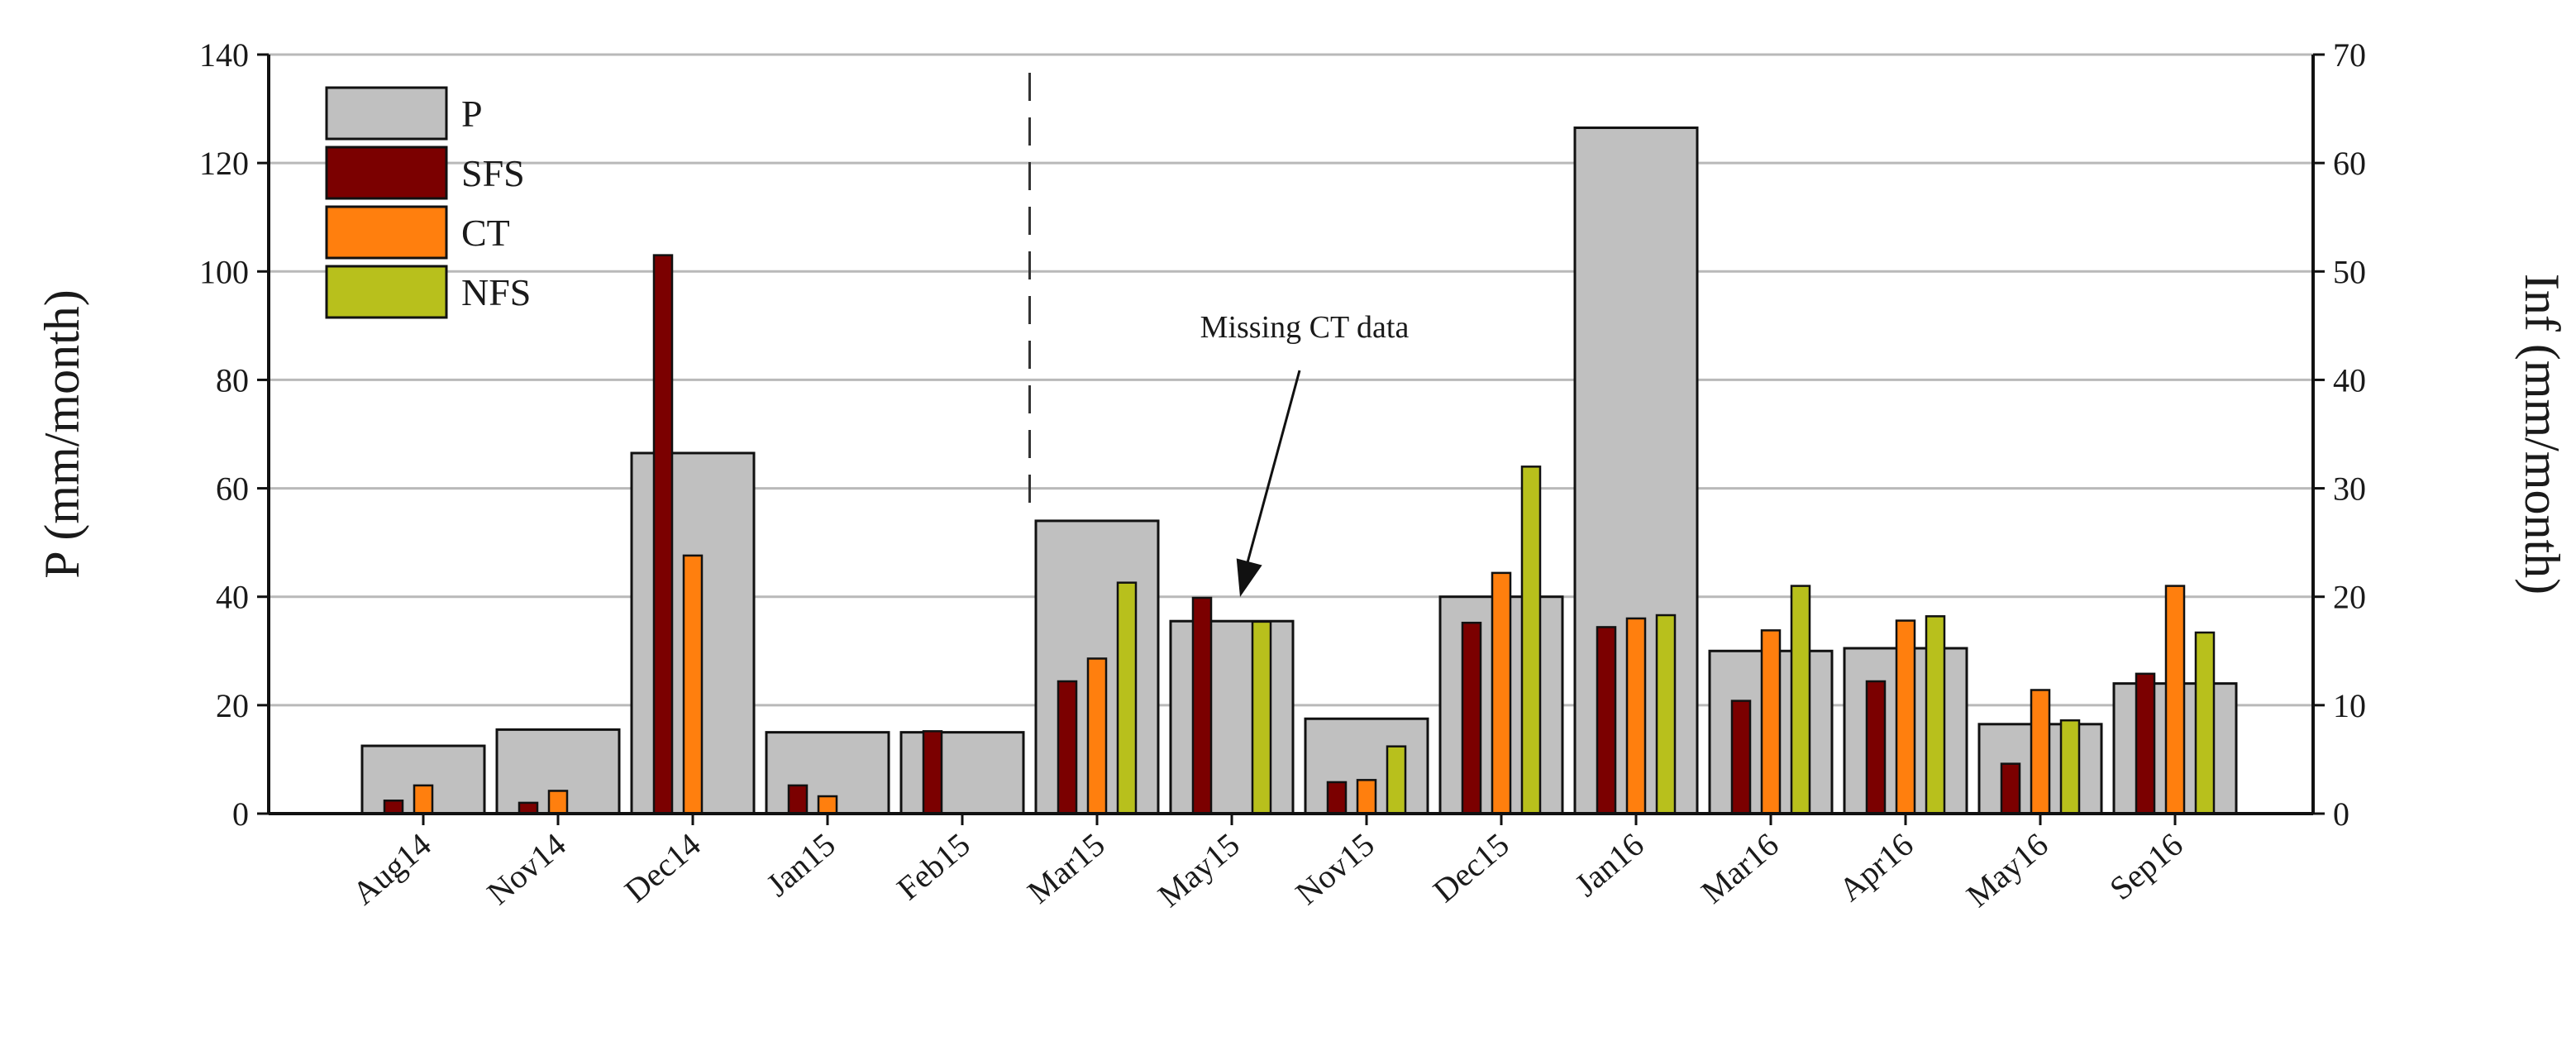 The height and width of the screenshot is (1041, 2576). Describe the element at coordinates (2339, 434) in the screenshot. I see `right-axis-ticks: 0 10 20 30 40 50 60 70` at that location.